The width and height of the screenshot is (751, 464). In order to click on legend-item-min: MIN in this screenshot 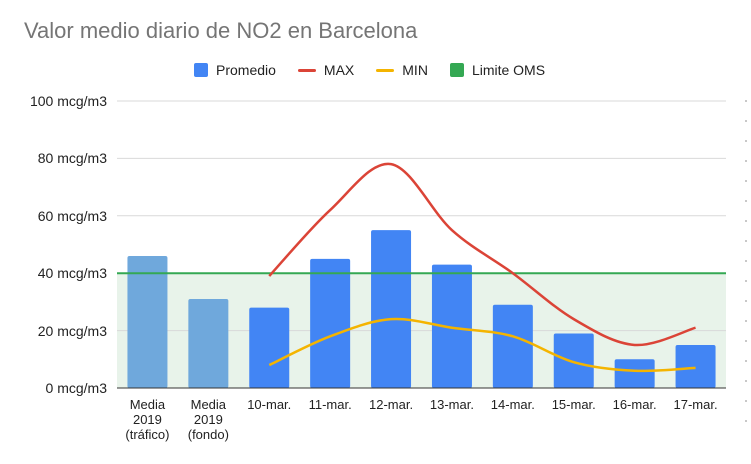, I will do `click(402, 70)`.